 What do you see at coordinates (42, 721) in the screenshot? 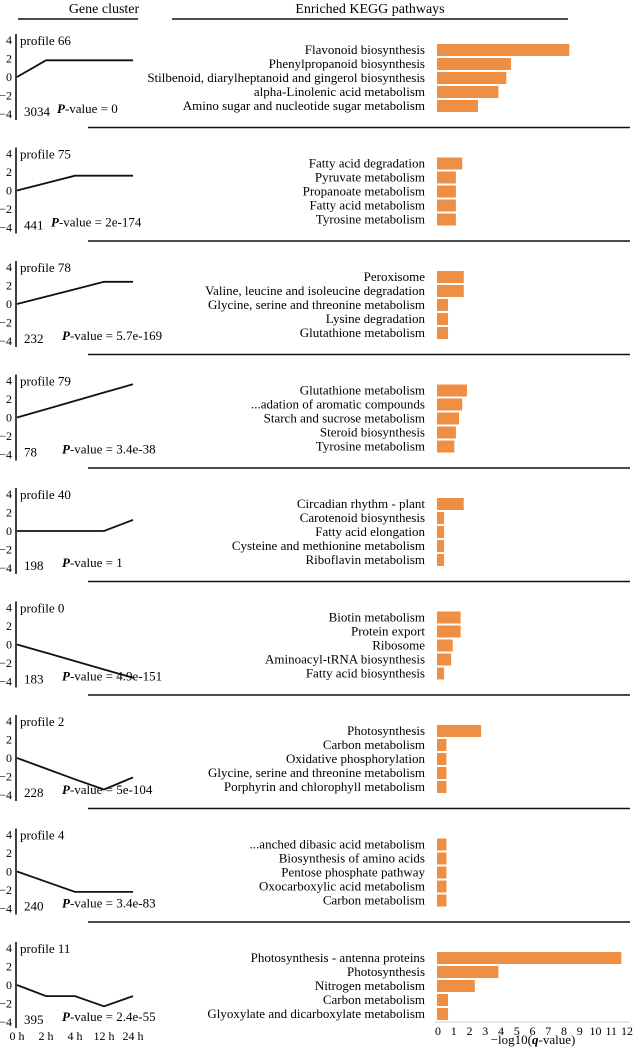
I see `profile-name: profile 2` at bounding box center [42, 721].